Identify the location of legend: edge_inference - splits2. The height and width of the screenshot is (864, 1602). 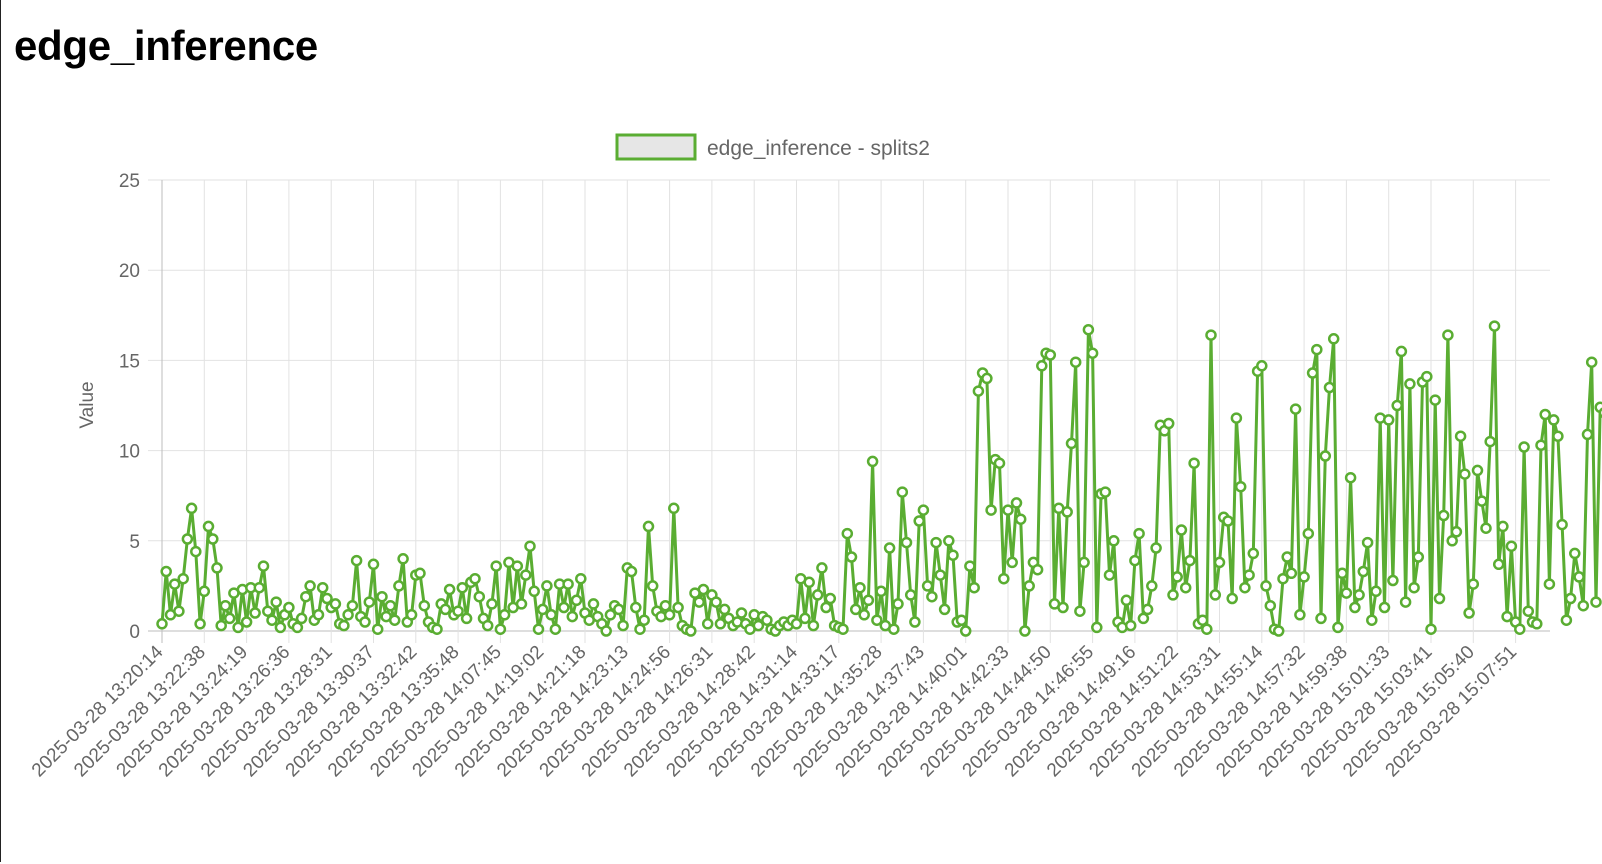
(772, 147).